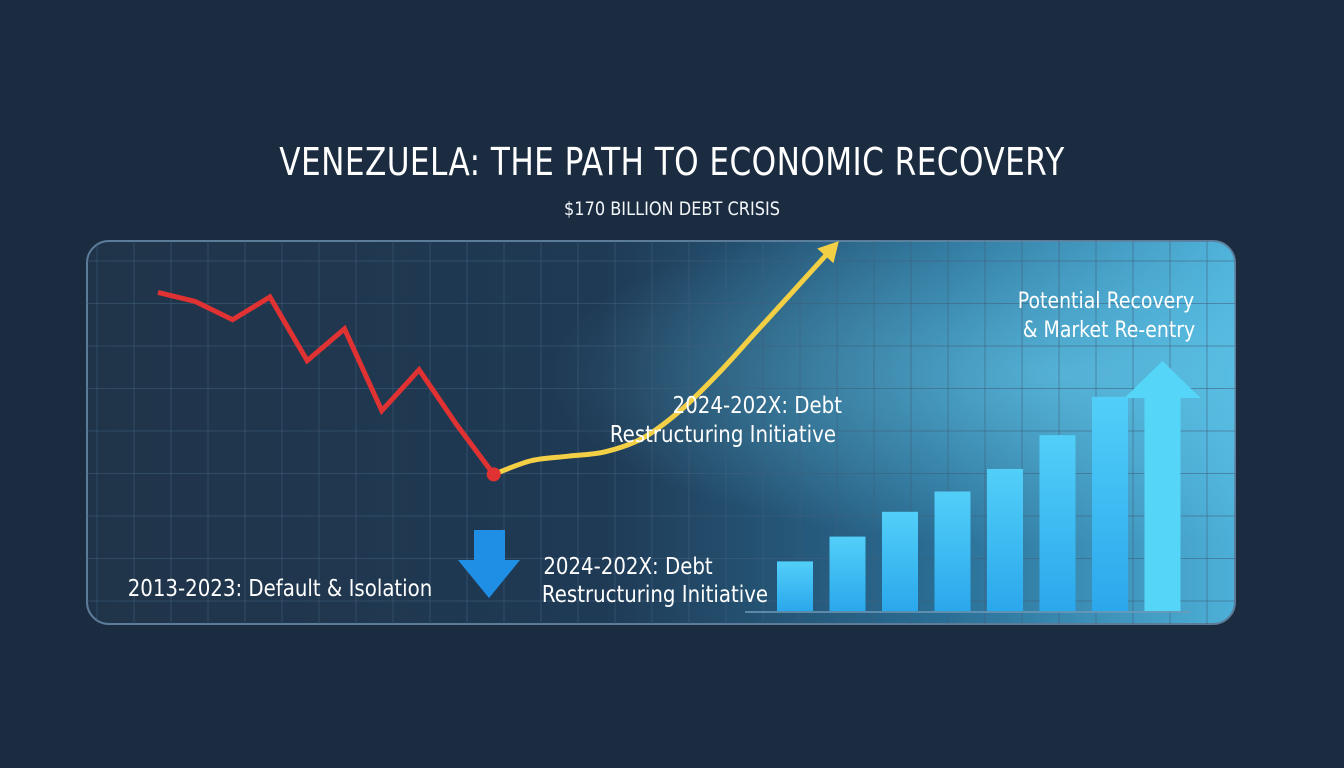 This screenshot has height=768, width=1344. Describe the element at coordinates (1162, 486) in the screenshot. I see `up-arrow-icon` at that location.